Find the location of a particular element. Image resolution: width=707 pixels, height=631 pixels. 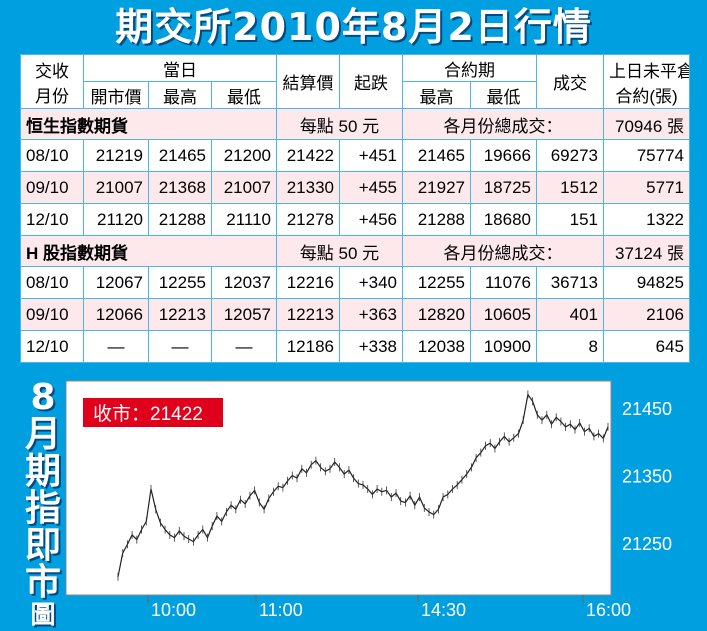

header-volume: 成交 is located at coordinates (570, 81).